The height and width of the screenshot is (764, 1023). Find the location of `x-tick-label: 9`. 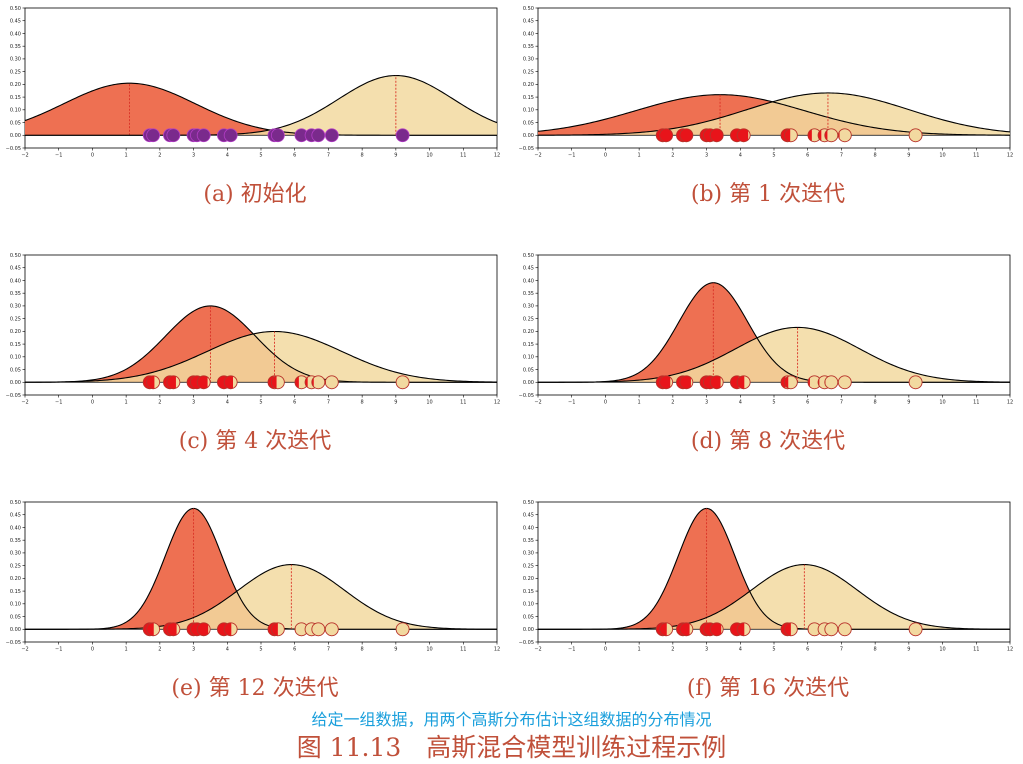

x-tick-label: 9 is located at coordinates (395, 650).